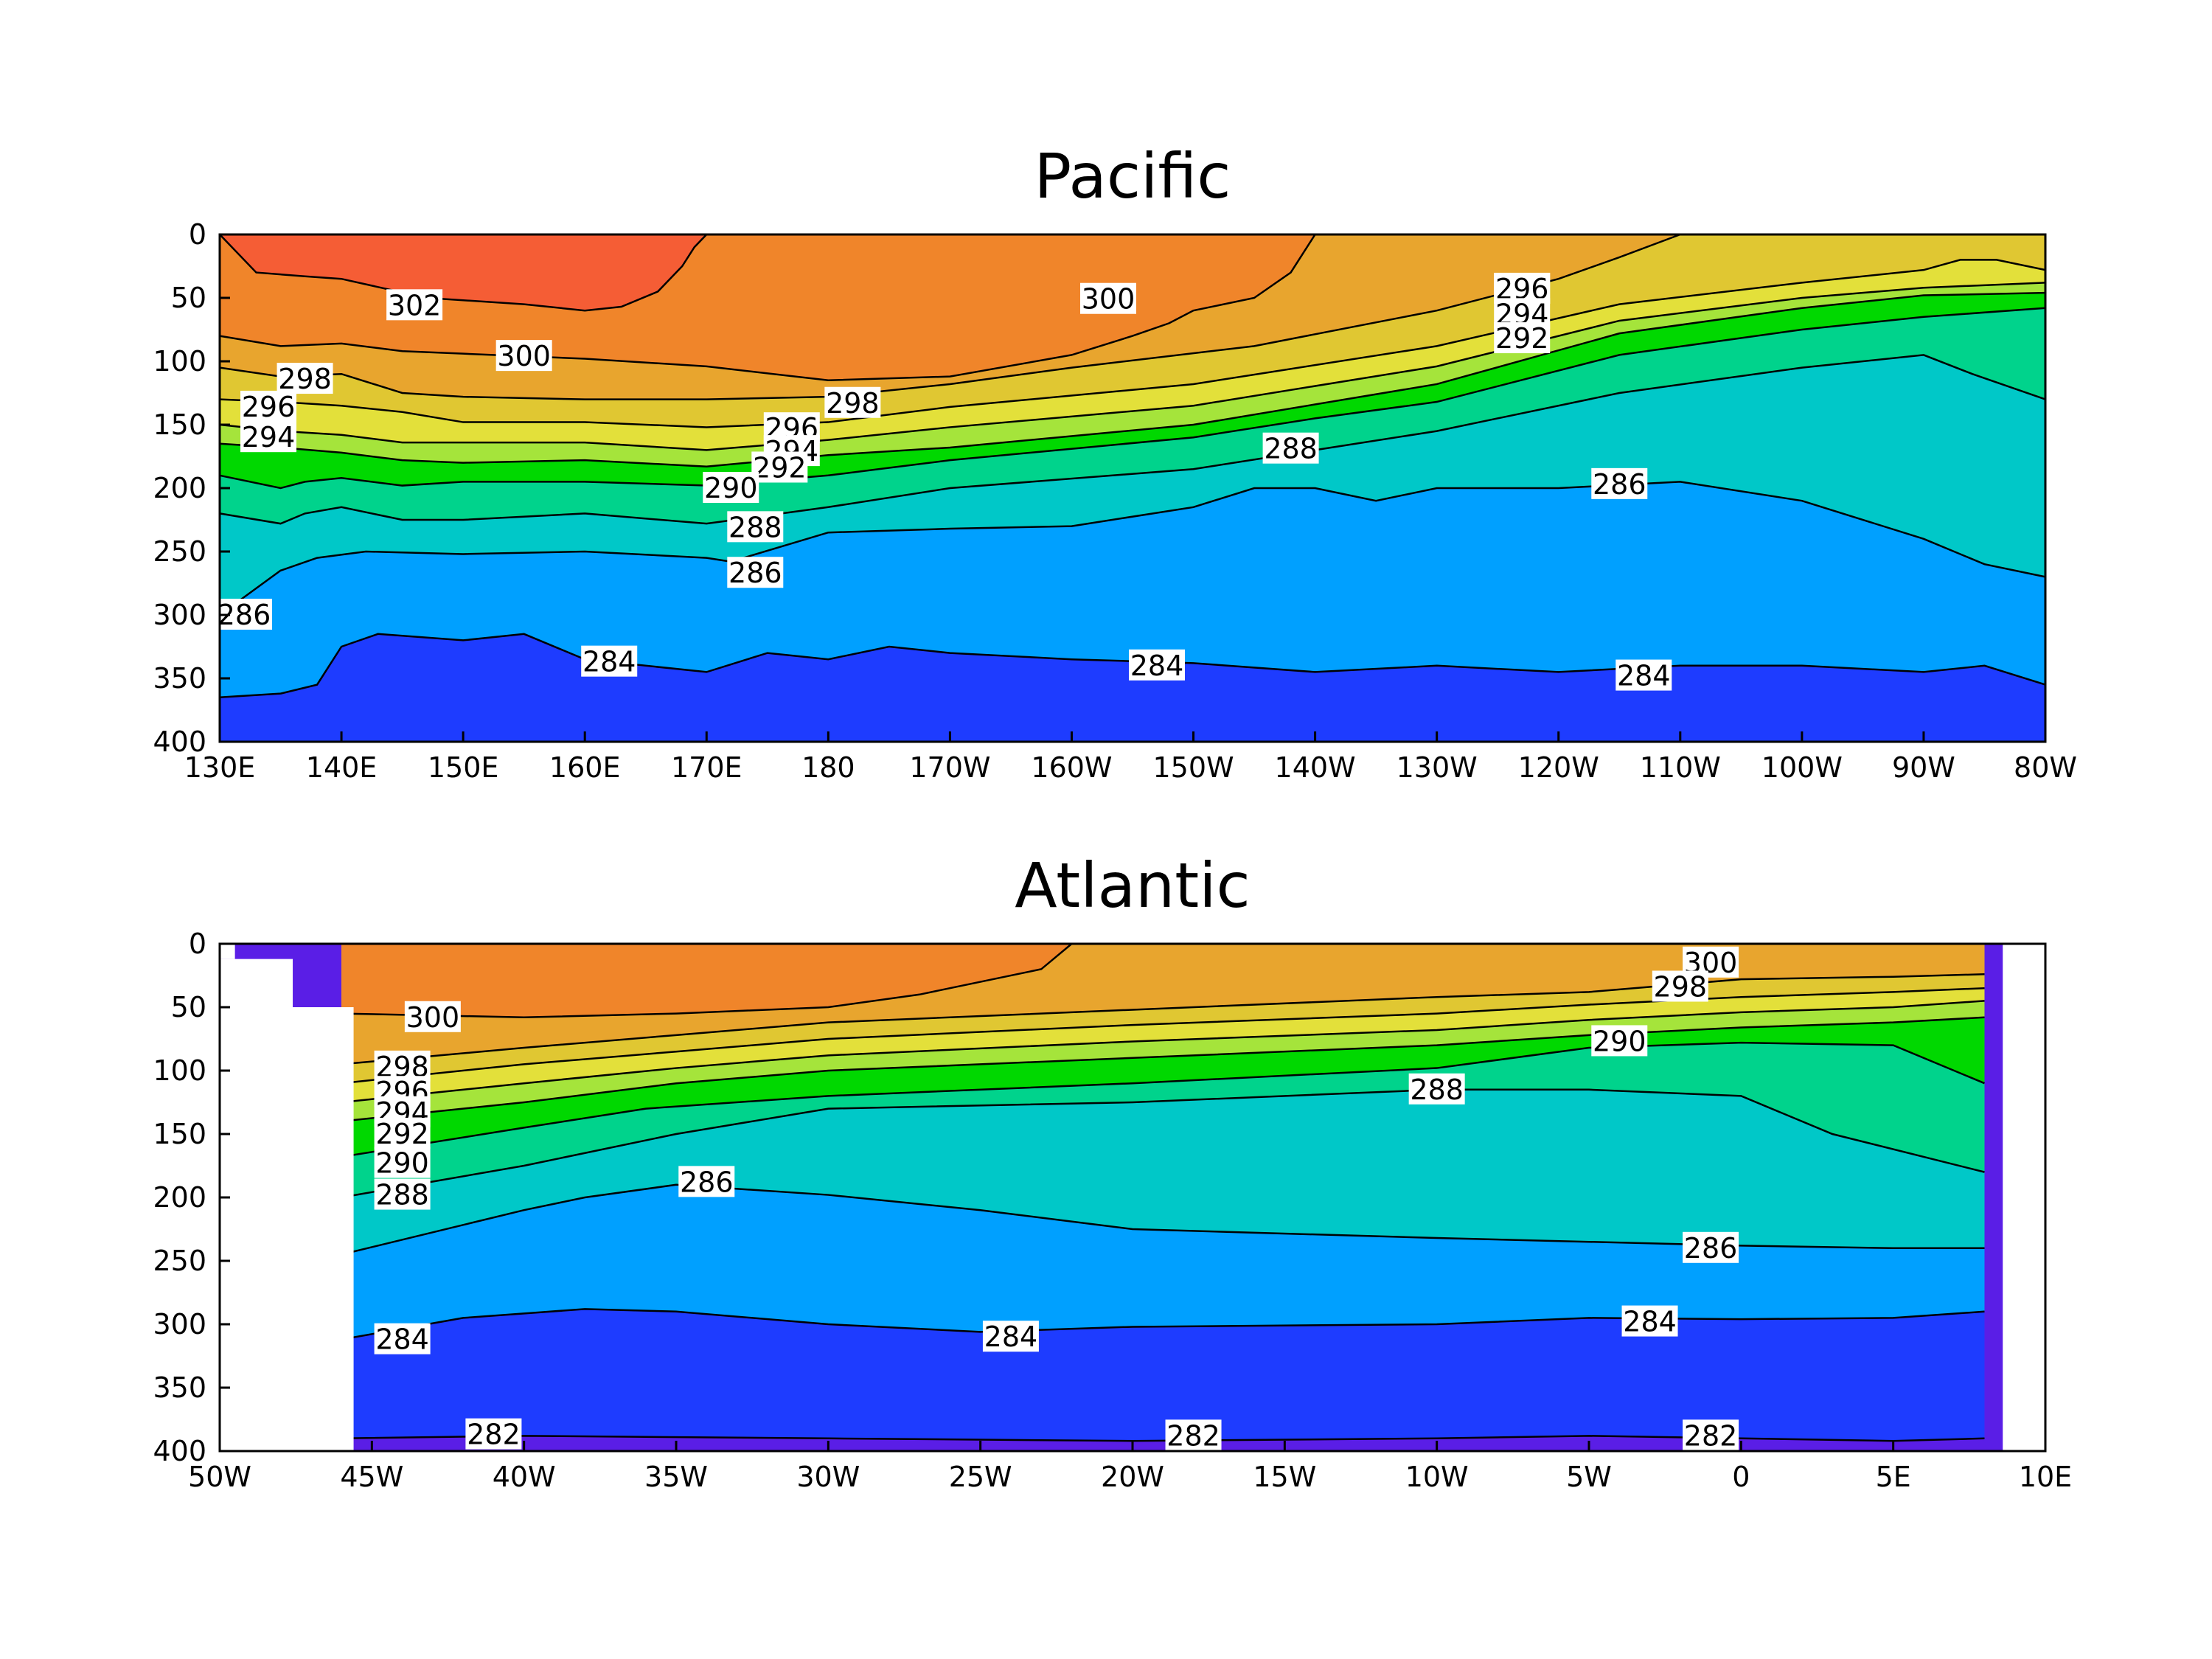 The height and width of the screenshot is (1659, 2212). What do you see at coordinates (1558, 767) in the screenshot?
I see `pac-x-tick-label: 120W` at bounding box center [1558, 767].